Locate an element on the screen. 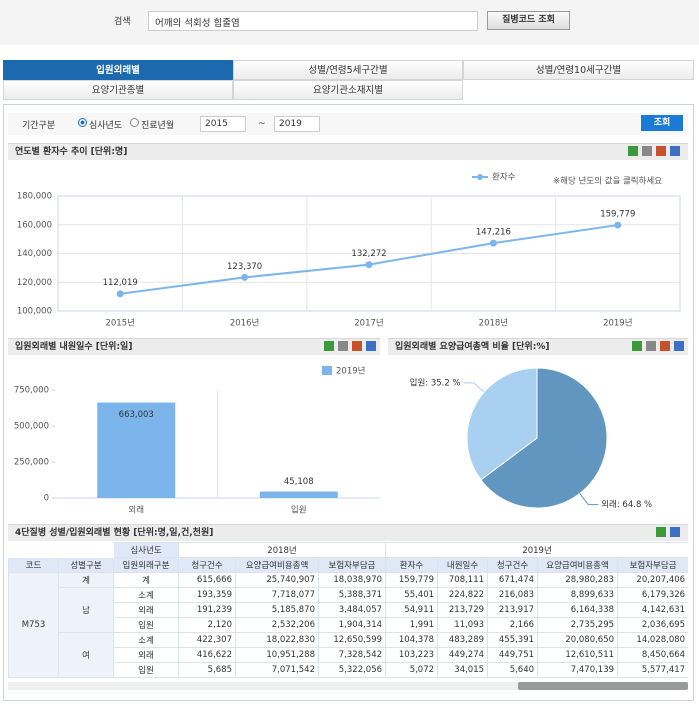 The height and width of the screenshot is (704, 699). tab: 성별/연령5세구간별 is located at coordinates (348, 70).